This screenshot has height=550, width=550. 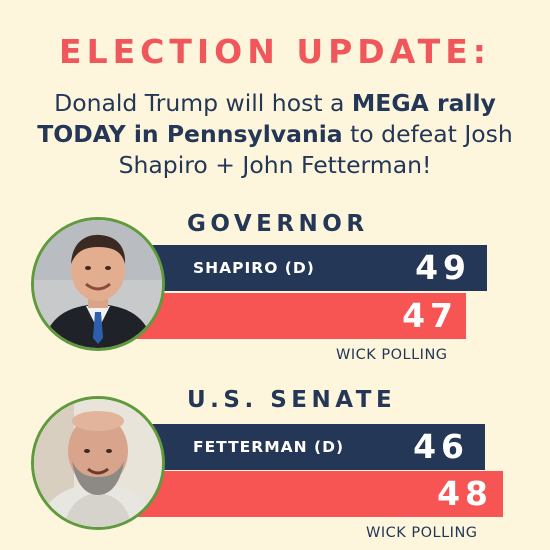 I want to click on governor-dem-bar: SHAPIRO (D) 49, so click(x=308, y=268).